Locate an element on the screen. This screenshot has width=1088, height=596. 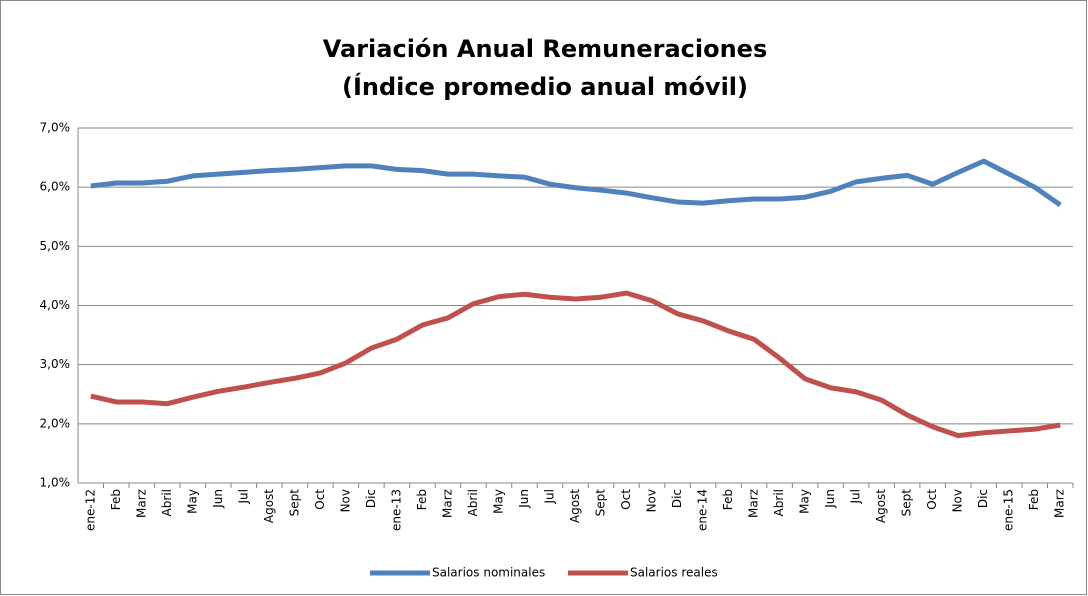
y-tick-label: 6,0% is located at coordinates (55, 187).